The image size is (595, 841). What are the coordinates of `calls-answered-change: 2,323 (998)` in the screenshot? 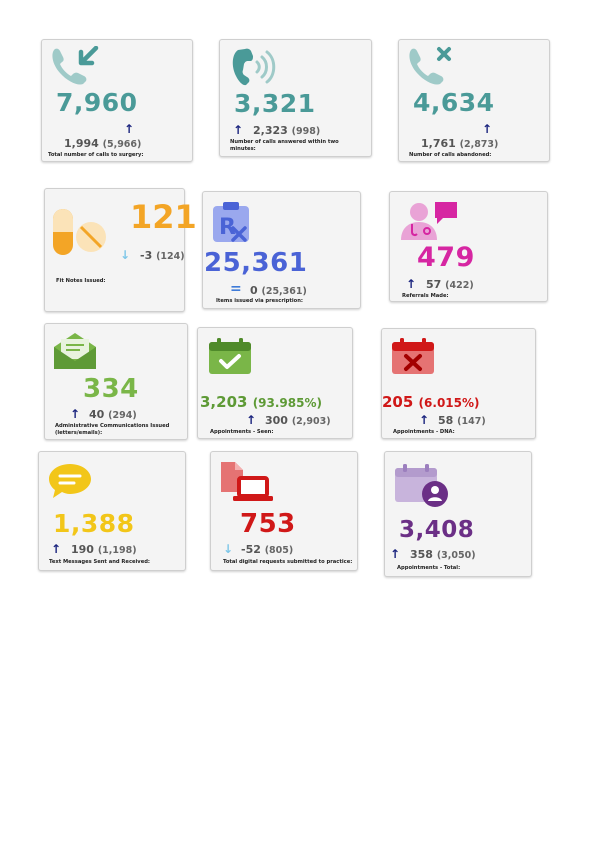 It's located at (286, 130).